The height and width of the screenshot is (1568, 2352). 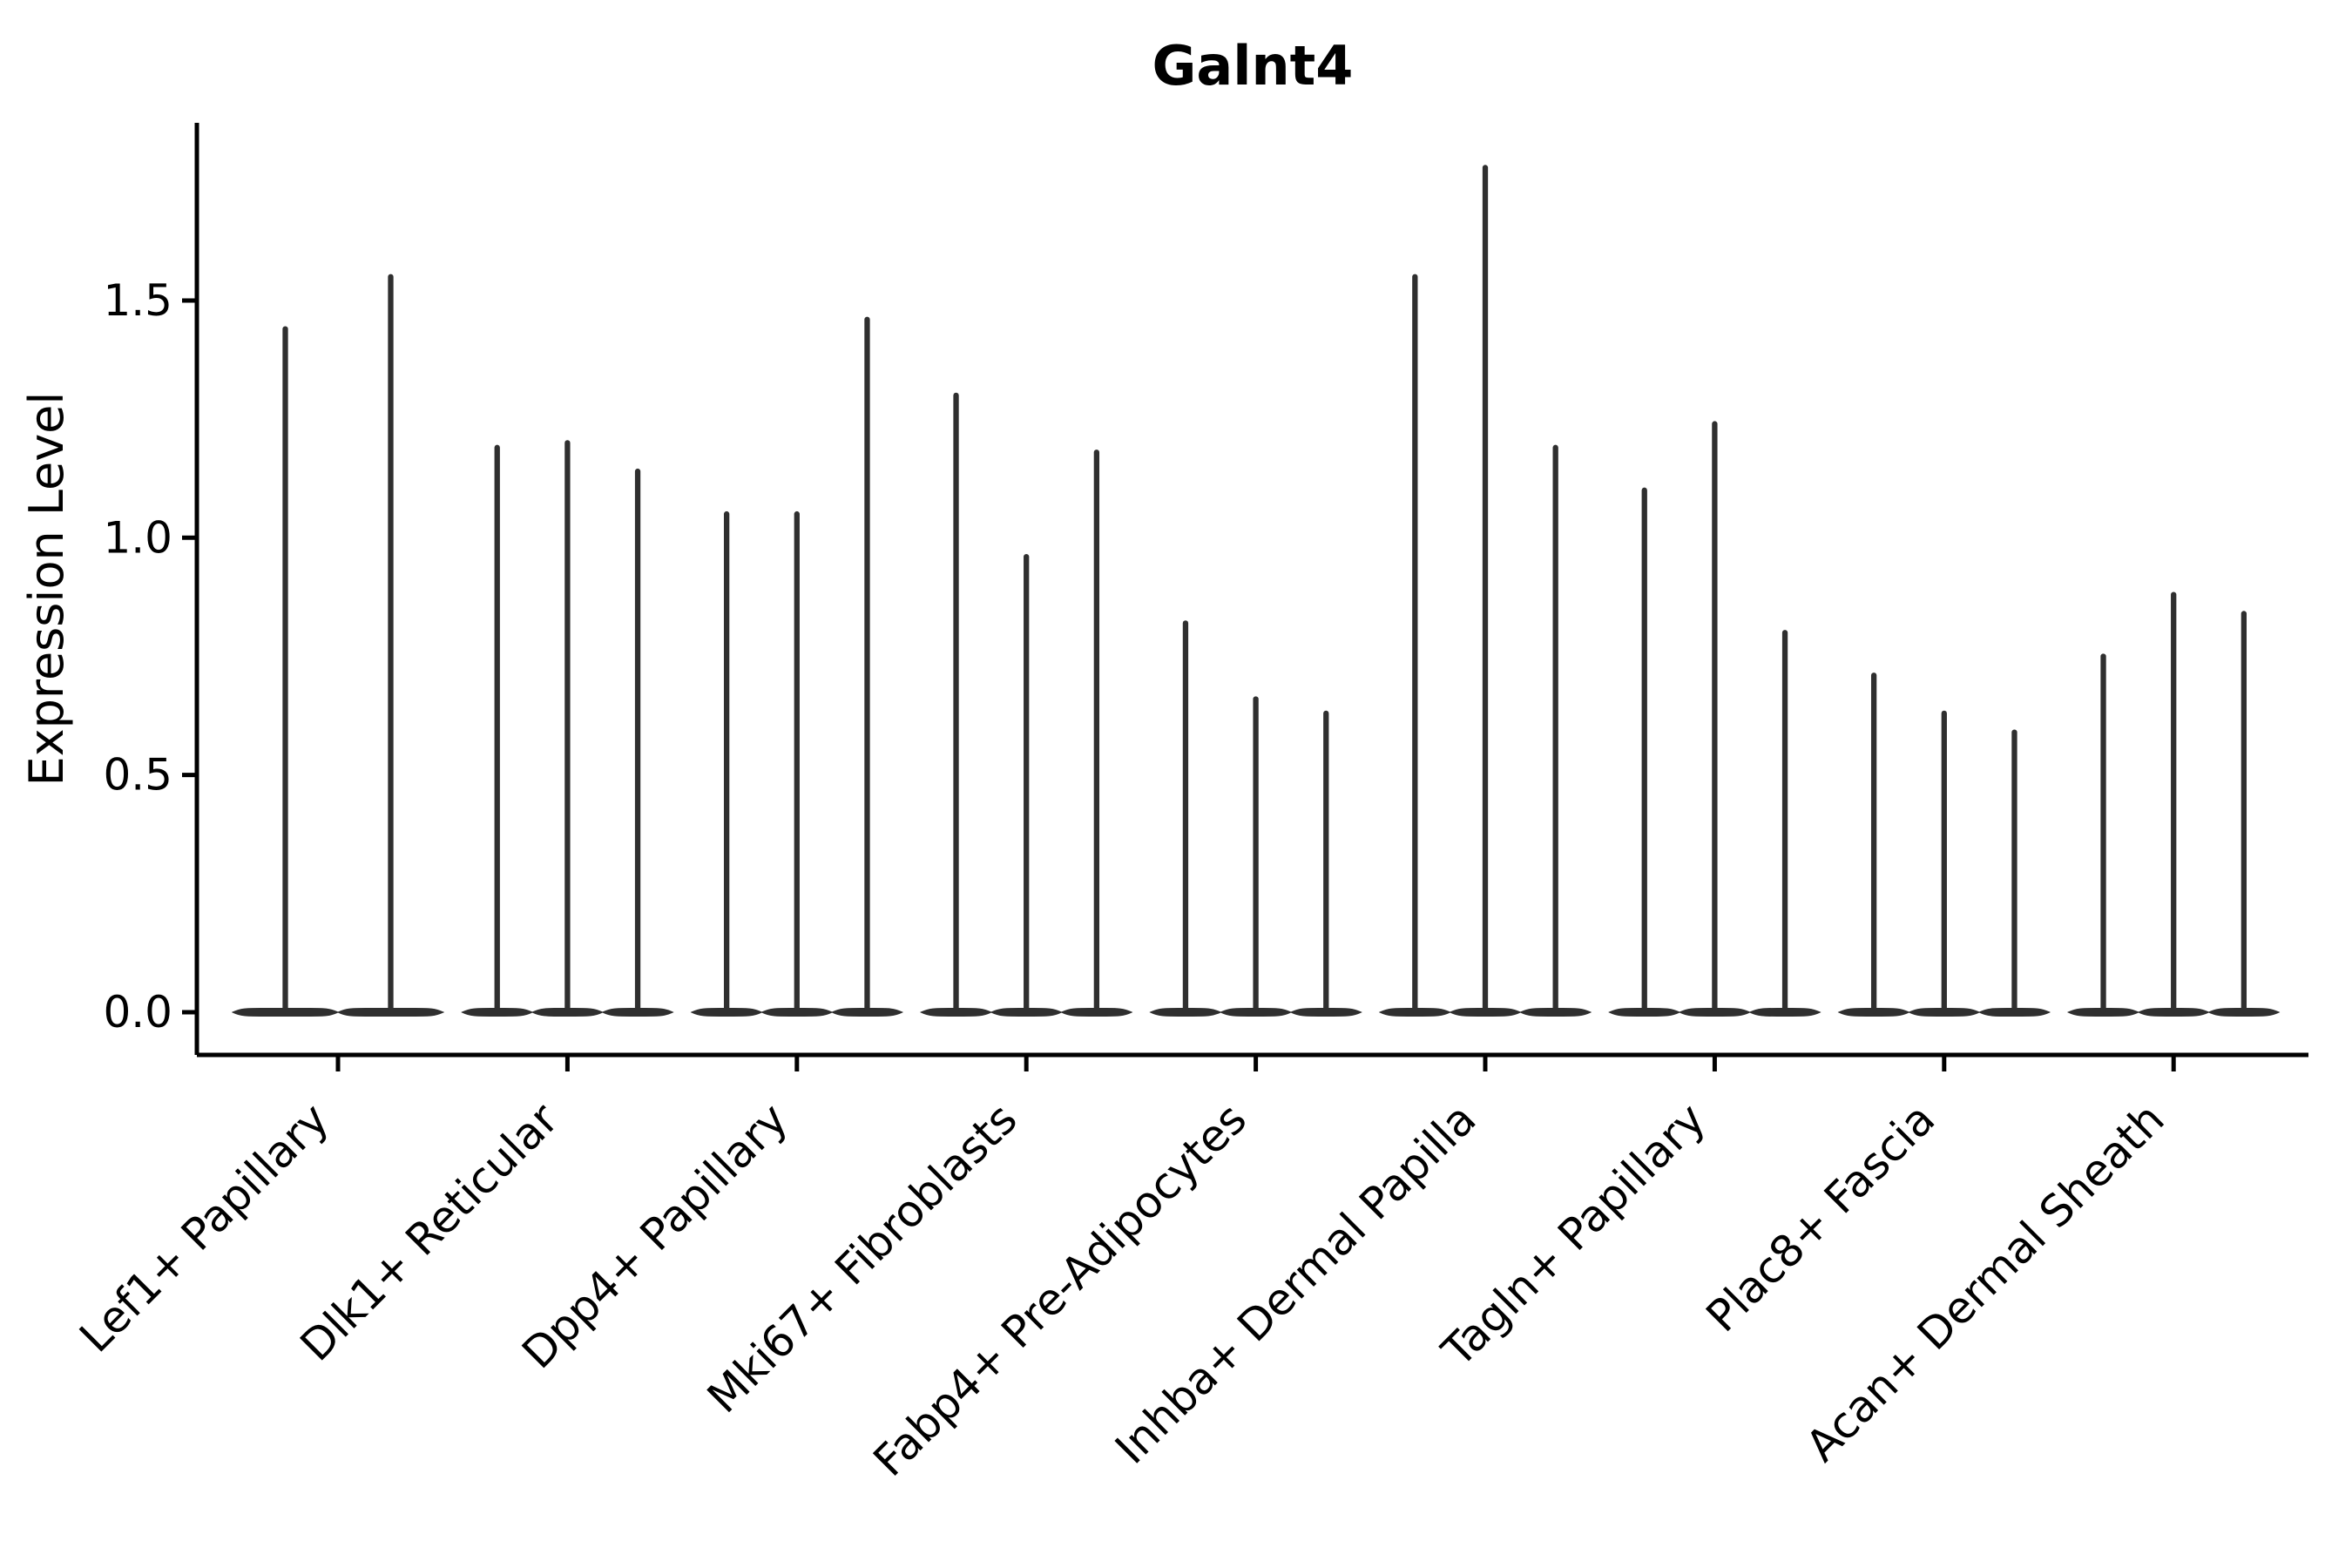 I want to click on y-axis-label: Expression Level, so click(x=46, y=589).